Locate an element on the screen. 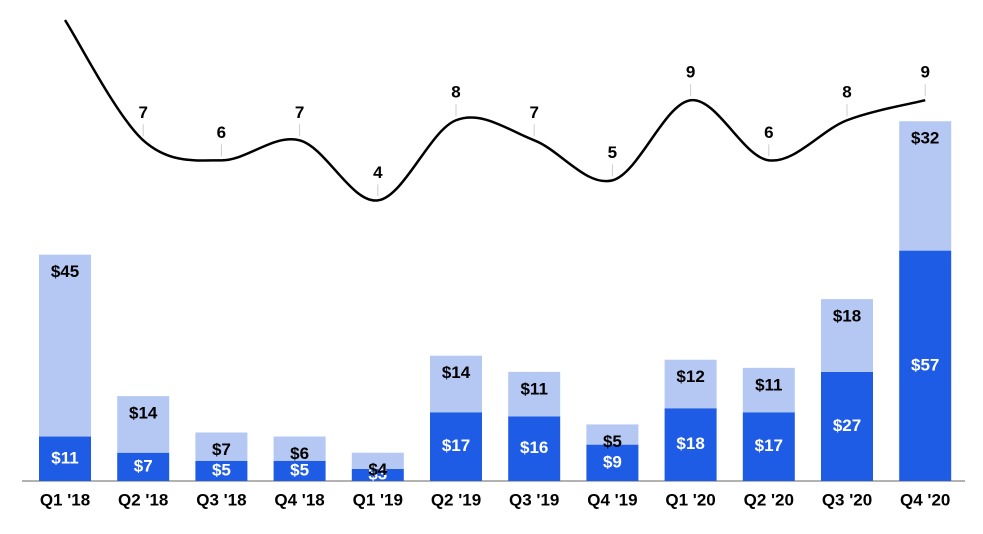 The image size is (983, 534). data-label: $32 is located at coordinates (925, 138).